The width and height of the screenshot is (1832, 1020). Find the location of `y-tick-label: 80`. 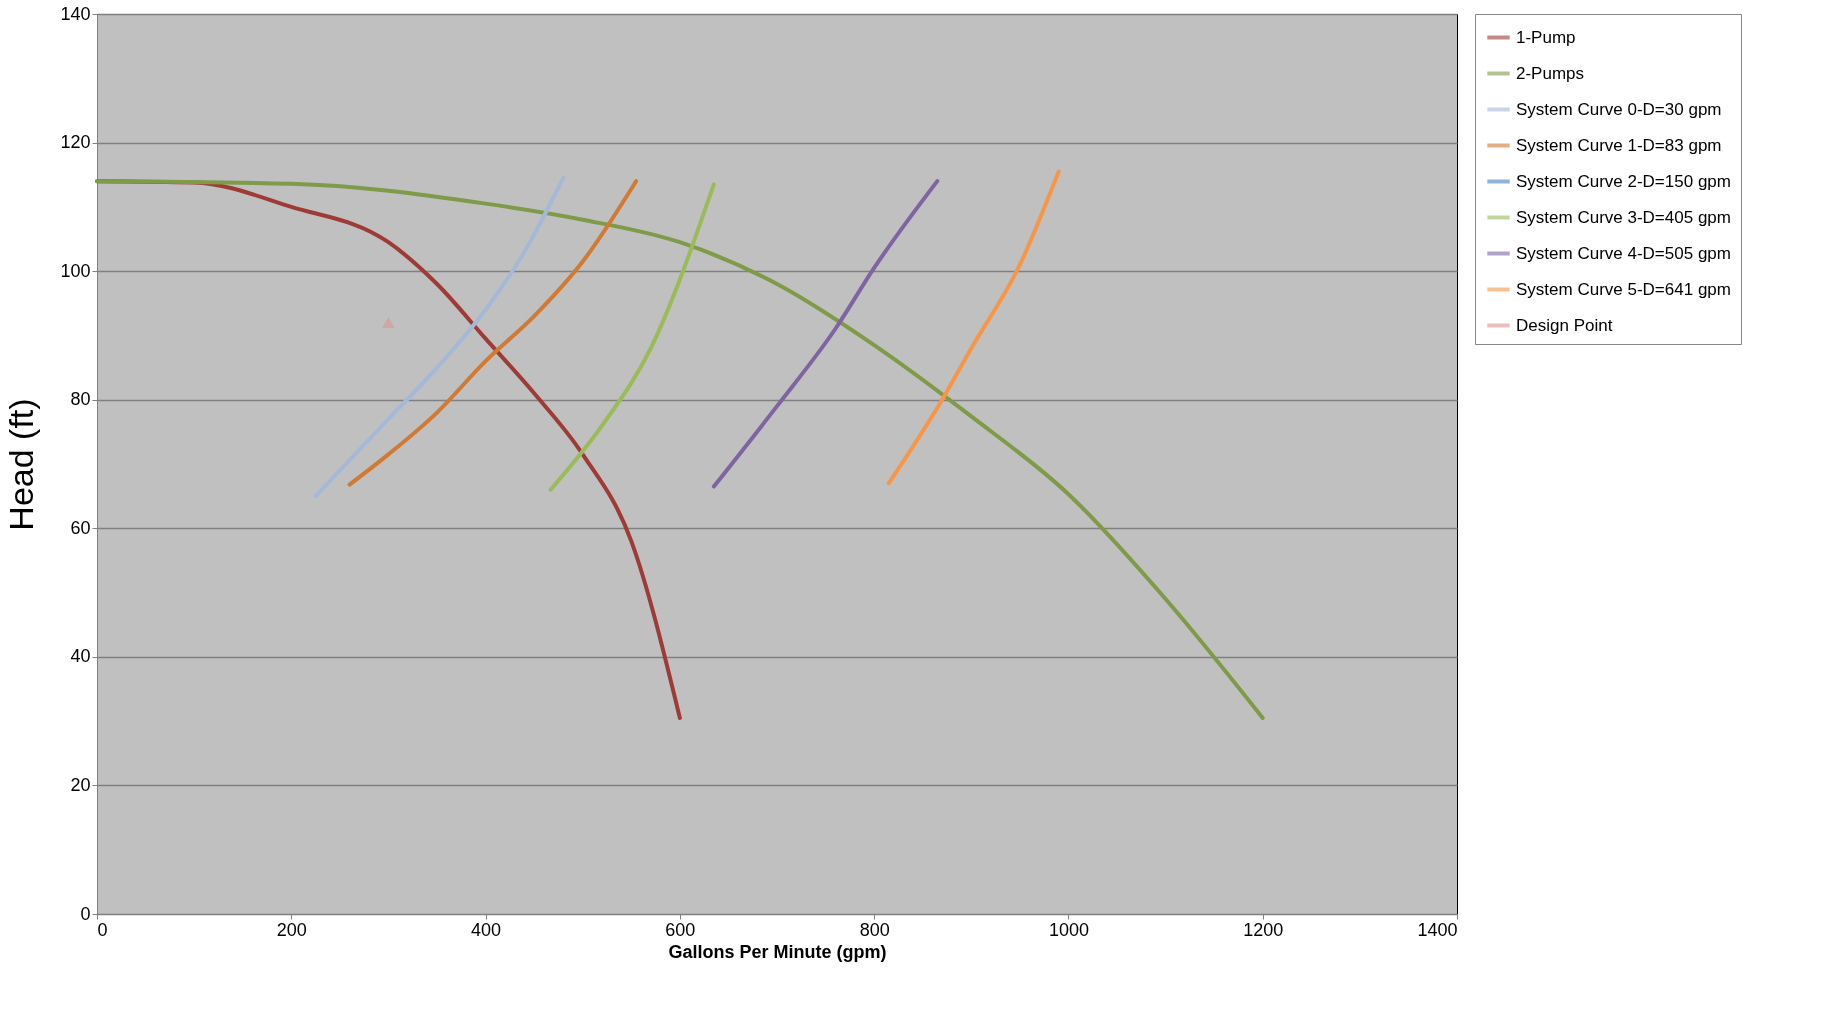

y-tick-label: 80 is located at coordinates (80, 399).